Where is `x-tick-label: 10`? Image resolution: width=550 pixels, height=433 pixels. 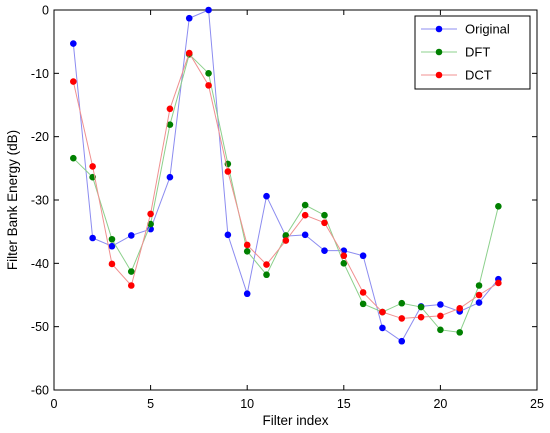
x-tick-label: 10 is located at coordinates (247, 404).